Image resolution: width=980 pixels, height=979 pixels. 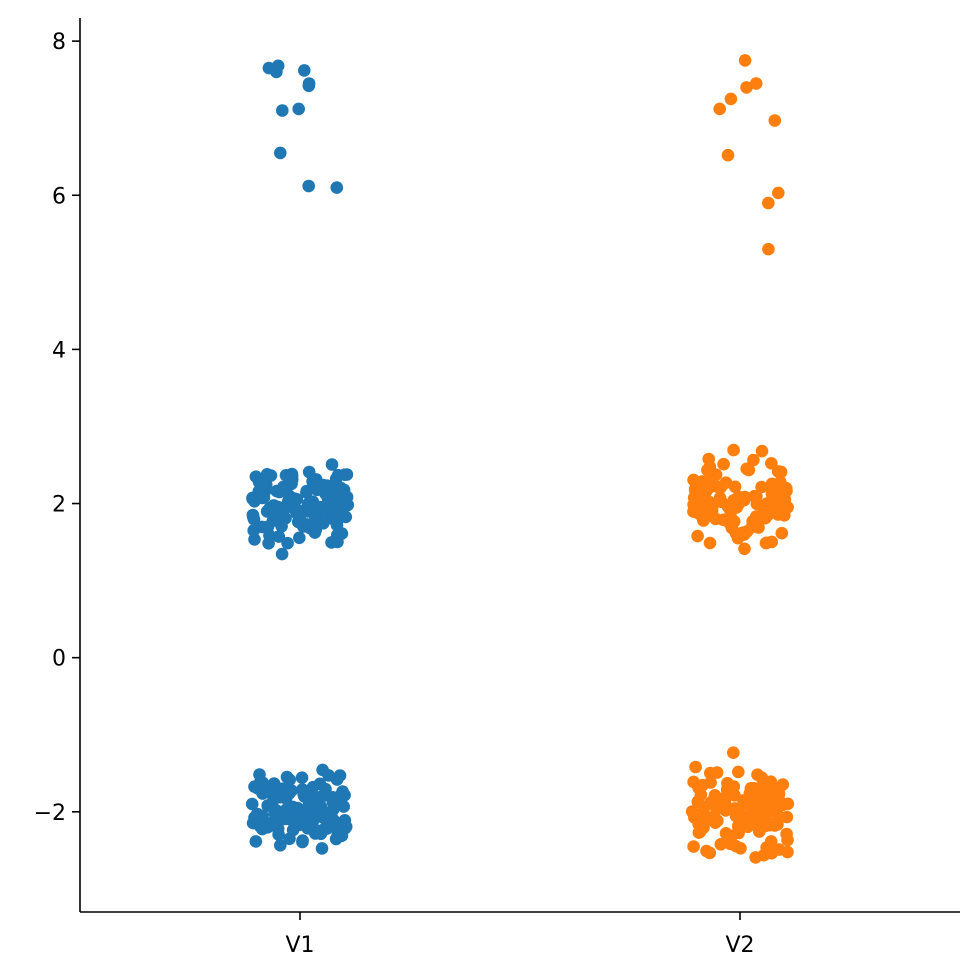 What do you see at coordinates (59, 350) in the screenshot?
I see `y-tick-label: 4` at bounding box center [59, 350].